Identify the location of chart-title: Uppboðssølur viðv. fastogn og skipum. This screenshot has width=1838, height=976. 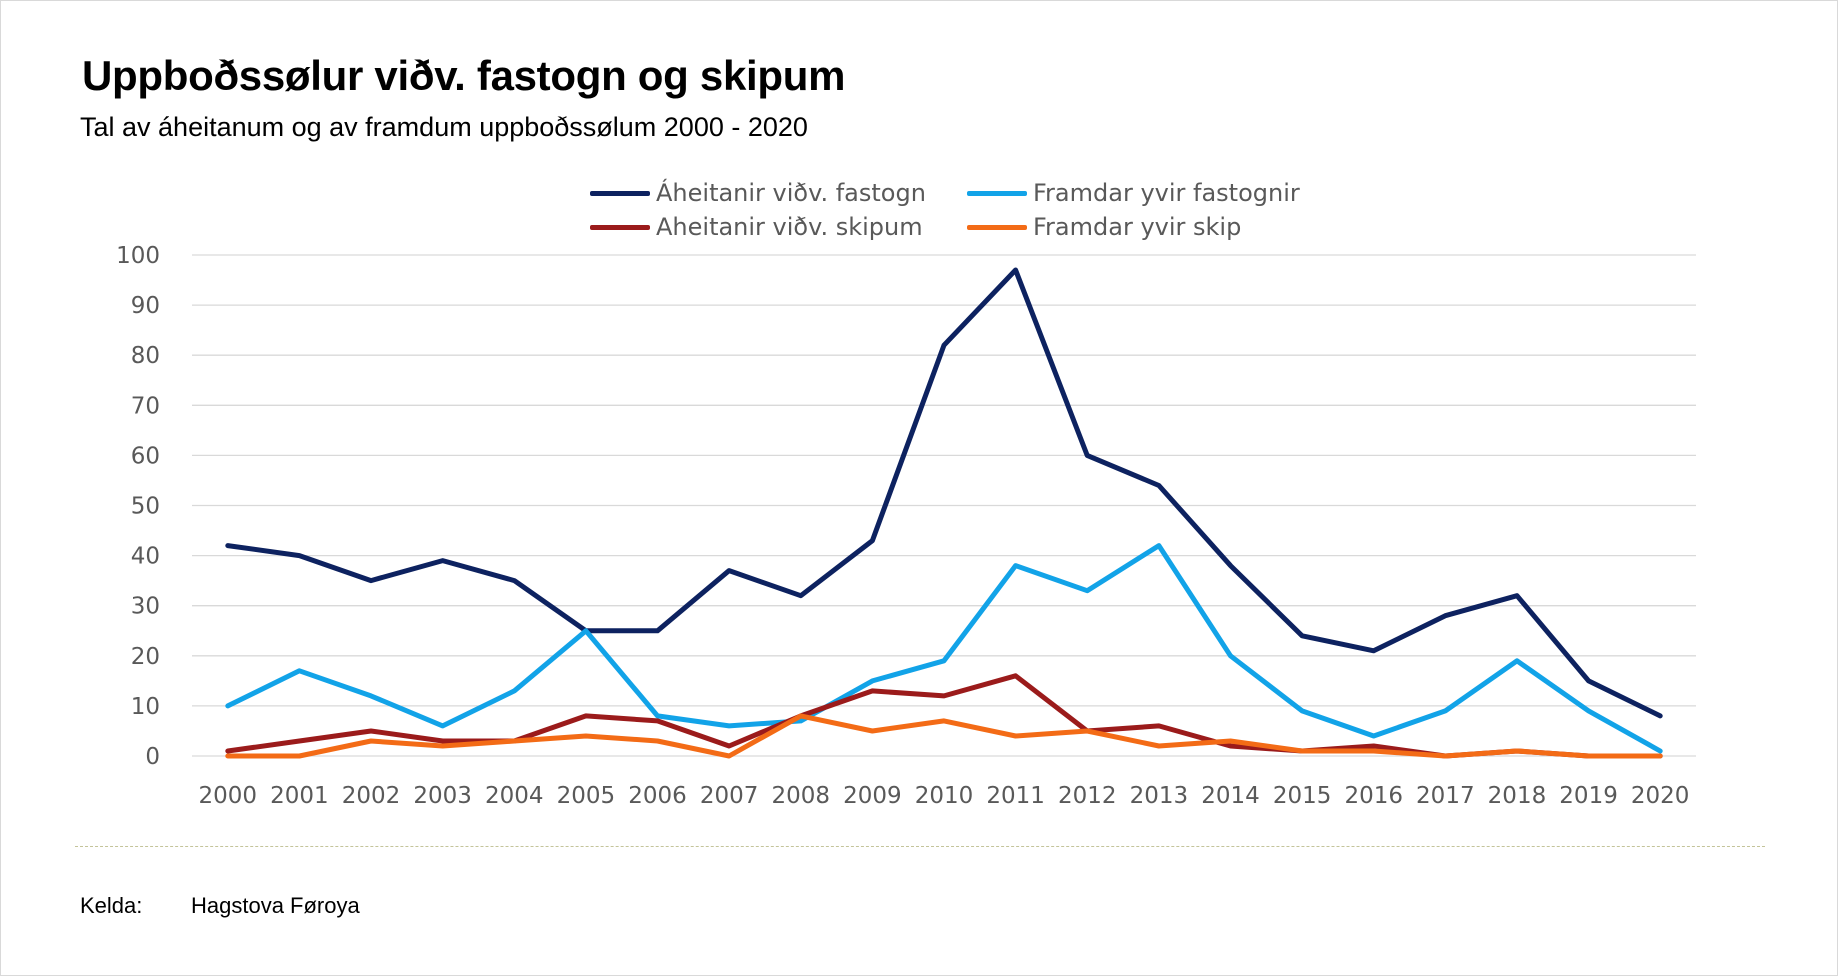
(464, 75).